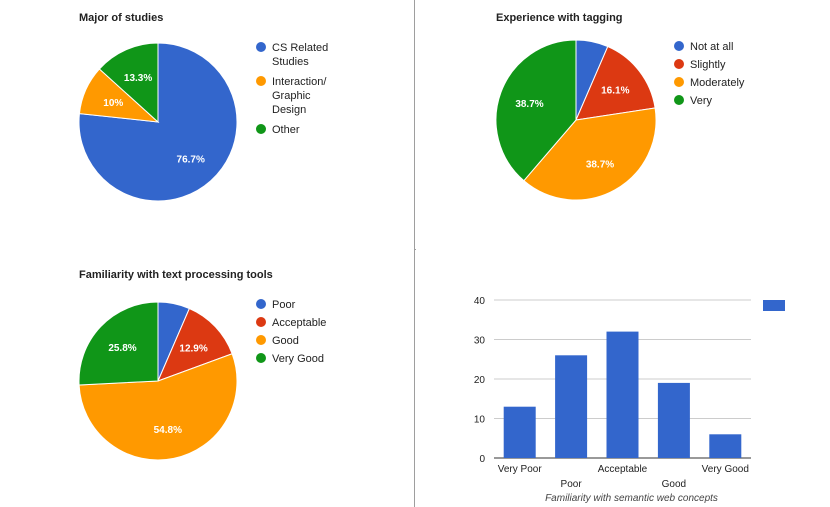  Describe the element at coordinates (191, 159) in the screenshot. I see `slice-value-label: 76.7%` at that location.